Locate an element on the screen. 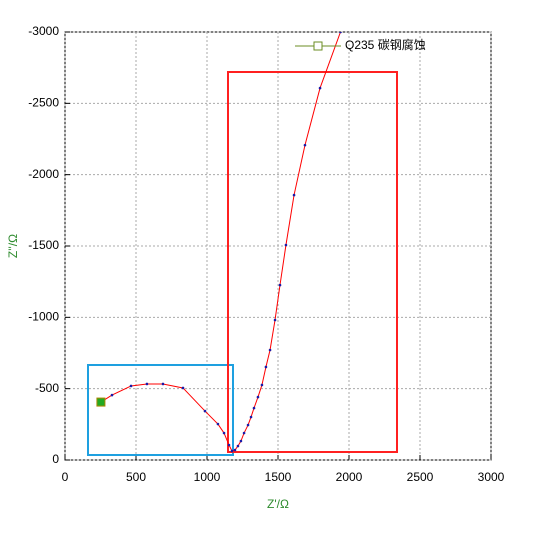 The image size is (536, 536). x-tick-label: 2000 is located at coordinates (349, 477).